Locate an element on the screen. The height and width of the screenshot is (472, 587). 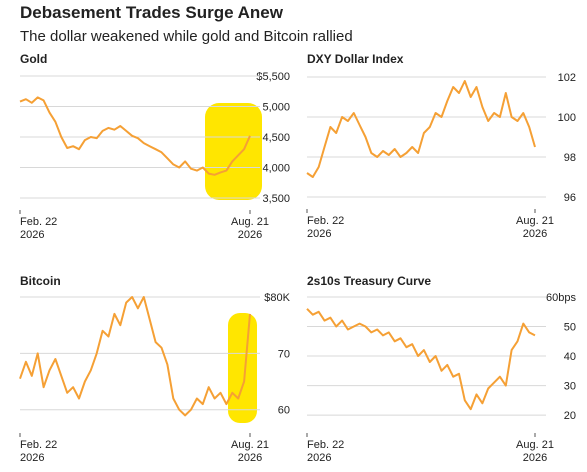
y-tick-label: 60bps is located at coordinates (561, 298).